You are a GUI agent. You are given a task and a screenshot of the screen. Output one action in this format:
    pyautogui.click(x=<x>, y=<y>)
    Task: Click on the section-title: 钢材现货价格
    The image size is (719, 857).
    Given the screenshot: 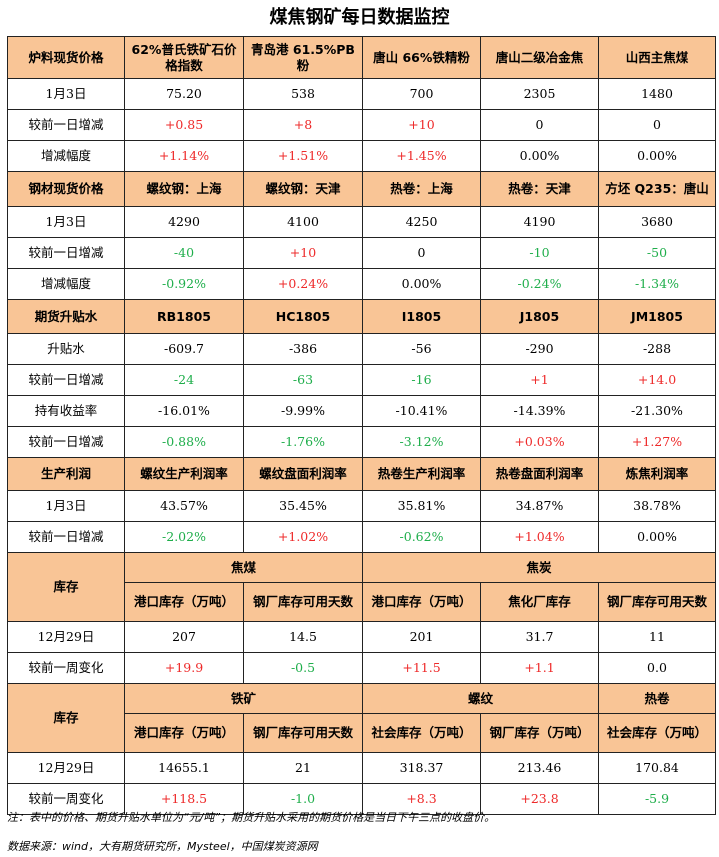 What is the action you would take?
    pyautogui.click(x=66, y=189)
    